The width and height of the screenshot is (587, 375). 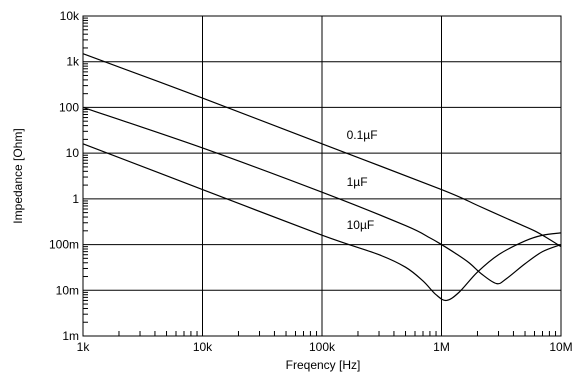 What do you see at coordinates (203, 347) in the screenshot?
I see `x-tick-label: 10k` at bounding box center [203, 347].